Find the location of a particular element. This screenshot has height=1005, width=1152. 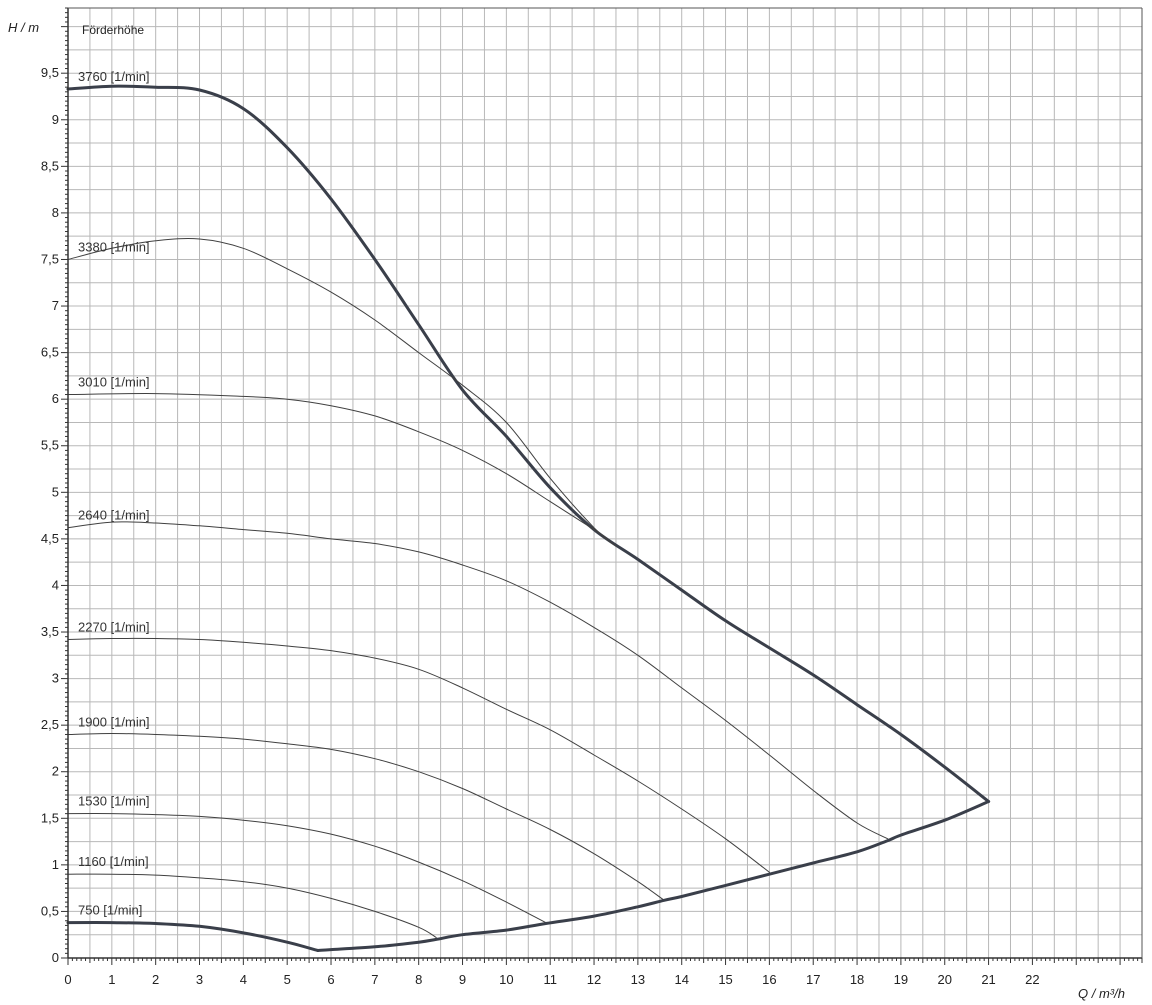

y-tick-label: 8,5 is located at coordinates (50, 165).